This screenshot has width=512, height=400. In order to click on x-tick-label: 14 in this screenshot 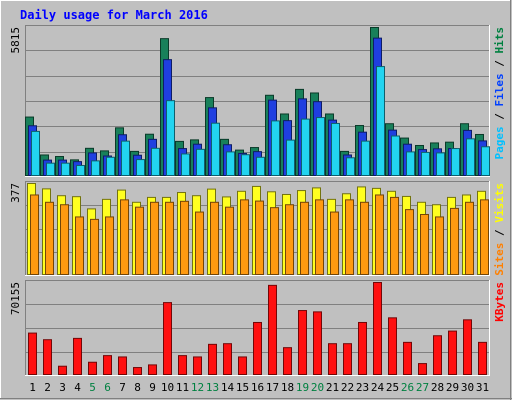, I will do `click(228, 387)`.